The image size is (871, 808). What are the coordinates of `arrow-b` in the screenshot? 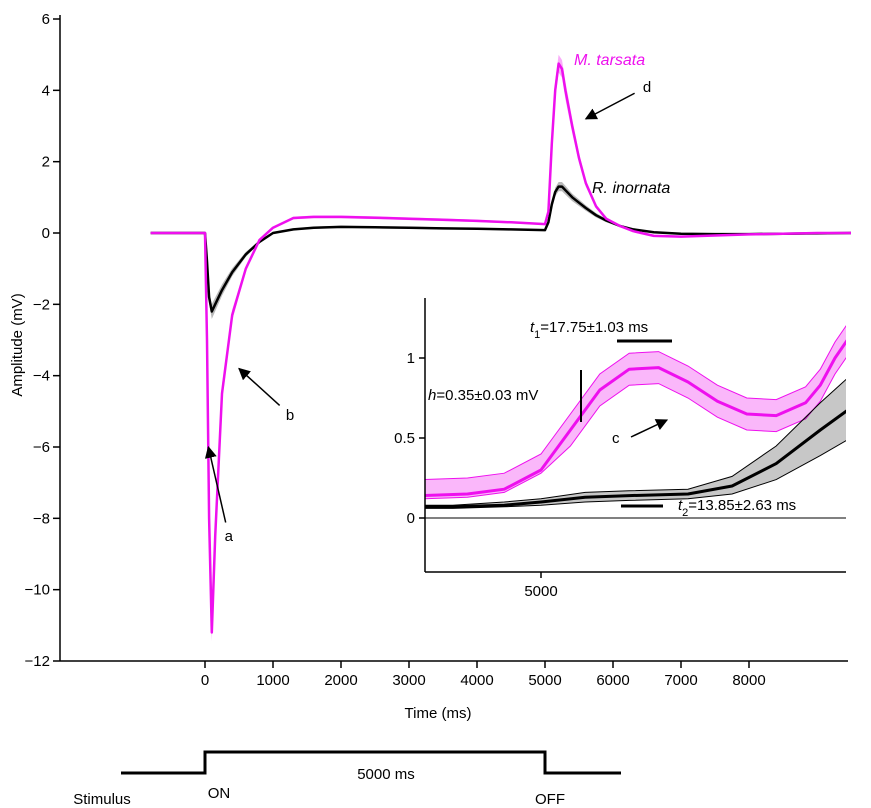 It's located at (259, 387).